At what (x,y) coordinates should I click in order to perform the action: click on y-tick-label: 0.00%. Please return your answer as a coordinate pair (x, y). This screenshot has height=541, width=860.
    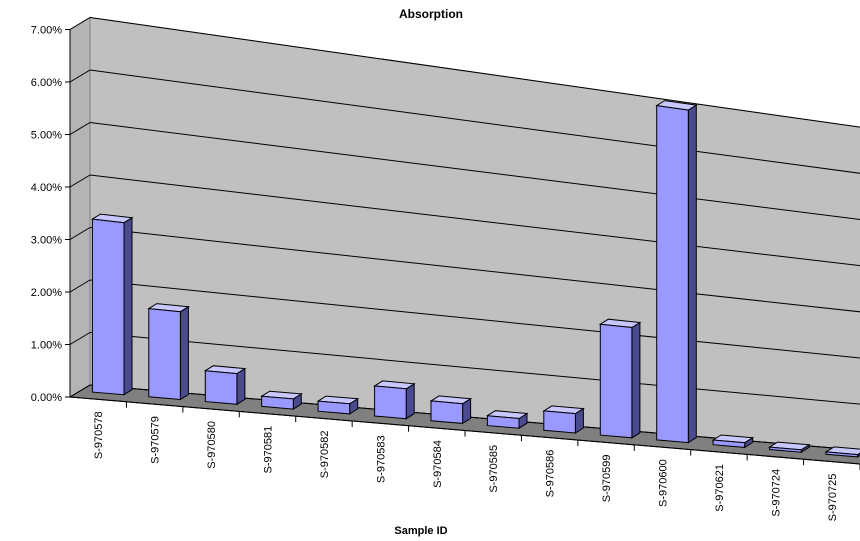
    Looking at the image, I should click on (46, 398).